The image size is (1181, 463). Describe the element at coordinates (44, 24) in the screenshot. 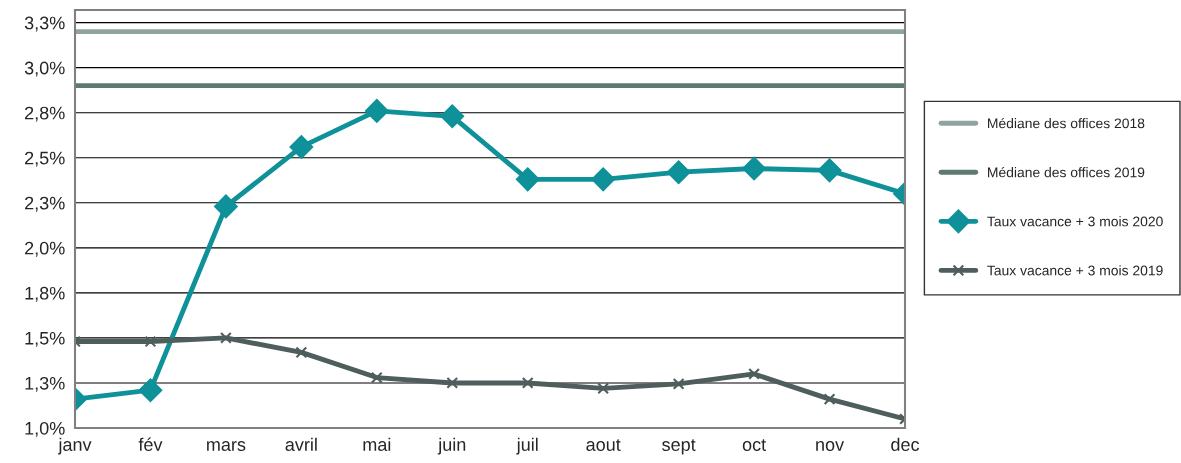

I see `y-tick-label: 3,3%` at that location.